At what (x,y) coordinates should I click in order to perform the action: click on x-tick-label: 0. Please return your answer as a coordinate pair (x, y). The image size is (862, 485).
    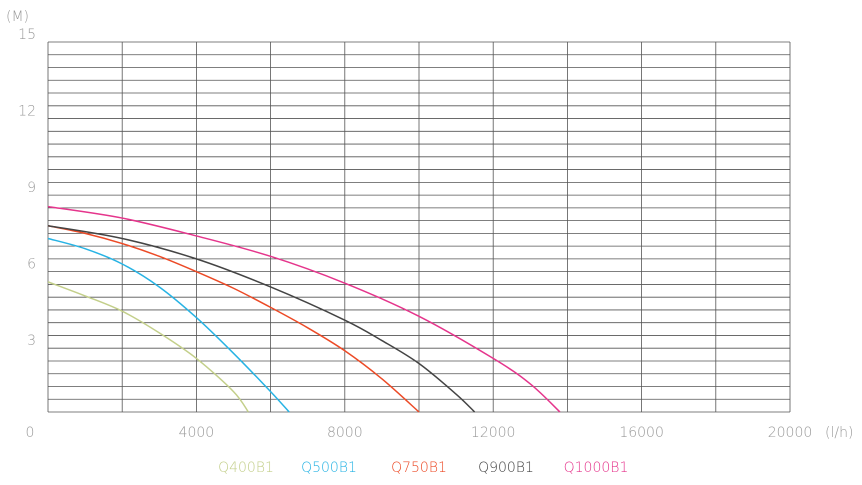
    Looking at the image, I should click on (30, 433).